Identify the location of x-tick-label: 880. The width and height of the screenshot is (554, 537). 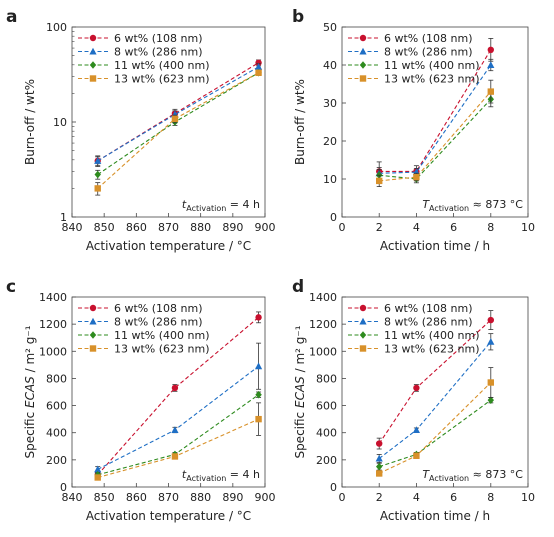
(200, 227).